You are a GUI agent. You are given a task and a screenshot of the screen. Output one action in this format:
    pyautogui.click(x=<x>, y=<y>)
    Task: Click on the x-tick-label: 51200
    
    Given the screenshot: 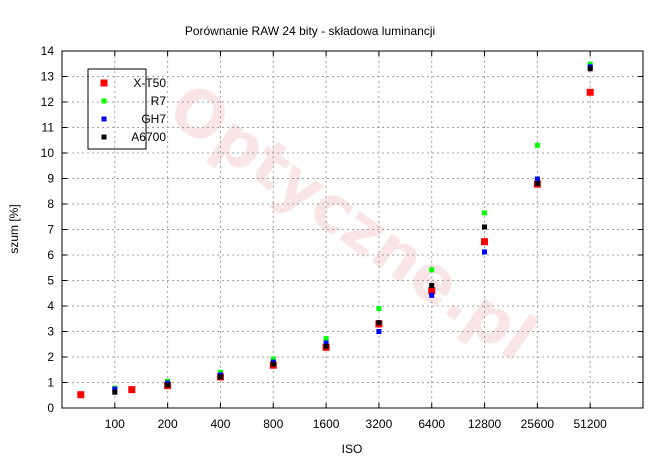 What is the action you would take?
    pyautogui.click(x=590, y=424)
    